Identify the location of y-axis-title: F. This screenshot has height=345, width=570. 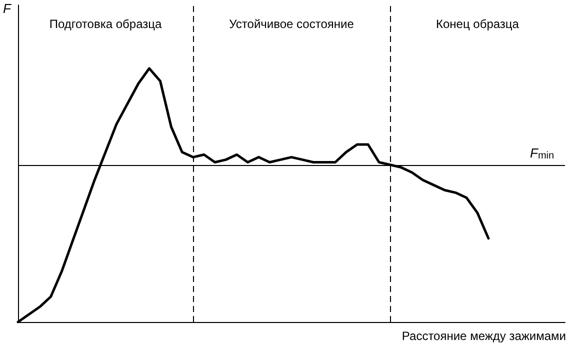
(7, 8).